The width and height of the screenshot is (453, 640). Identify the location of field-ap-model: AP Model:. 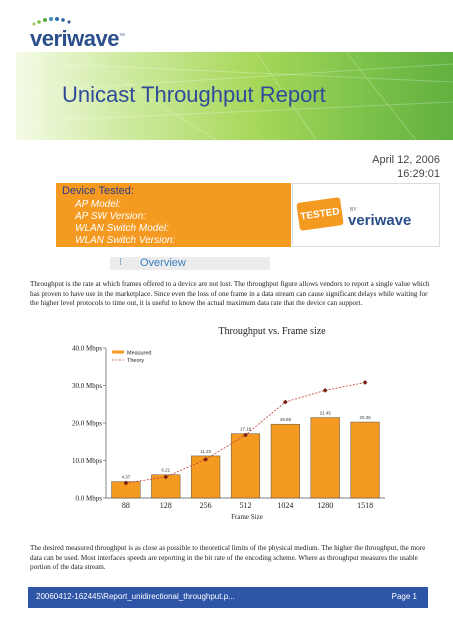
(98, 204).